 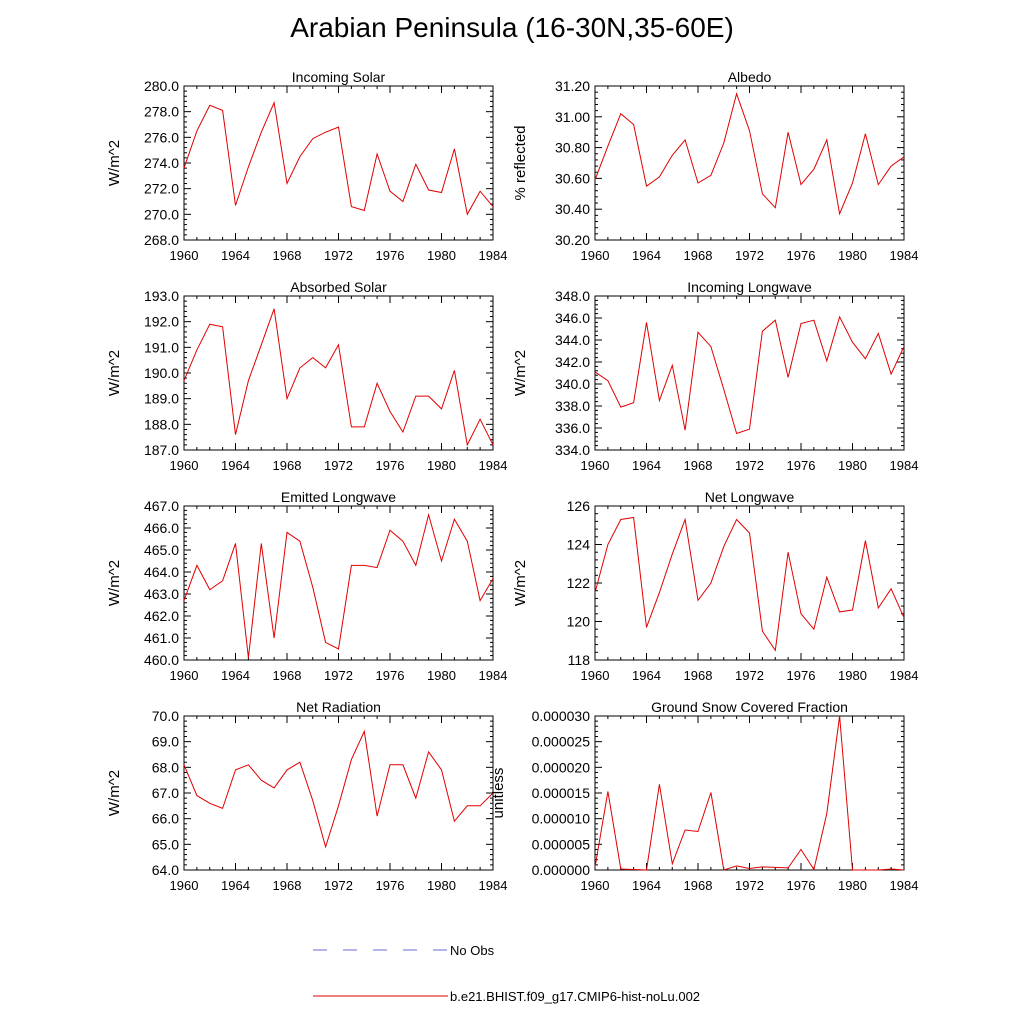 What do you see at coordinates (579, 545) in the screenshot?
I see `y-tick-label: 124` at bounding box center [579, 545].